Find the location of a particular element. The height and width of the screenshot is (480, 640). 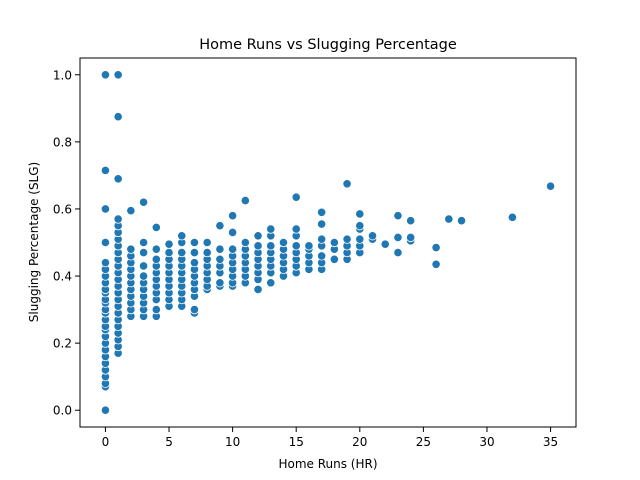

x-tick-label: 0 is located at coordinates (106, 442).